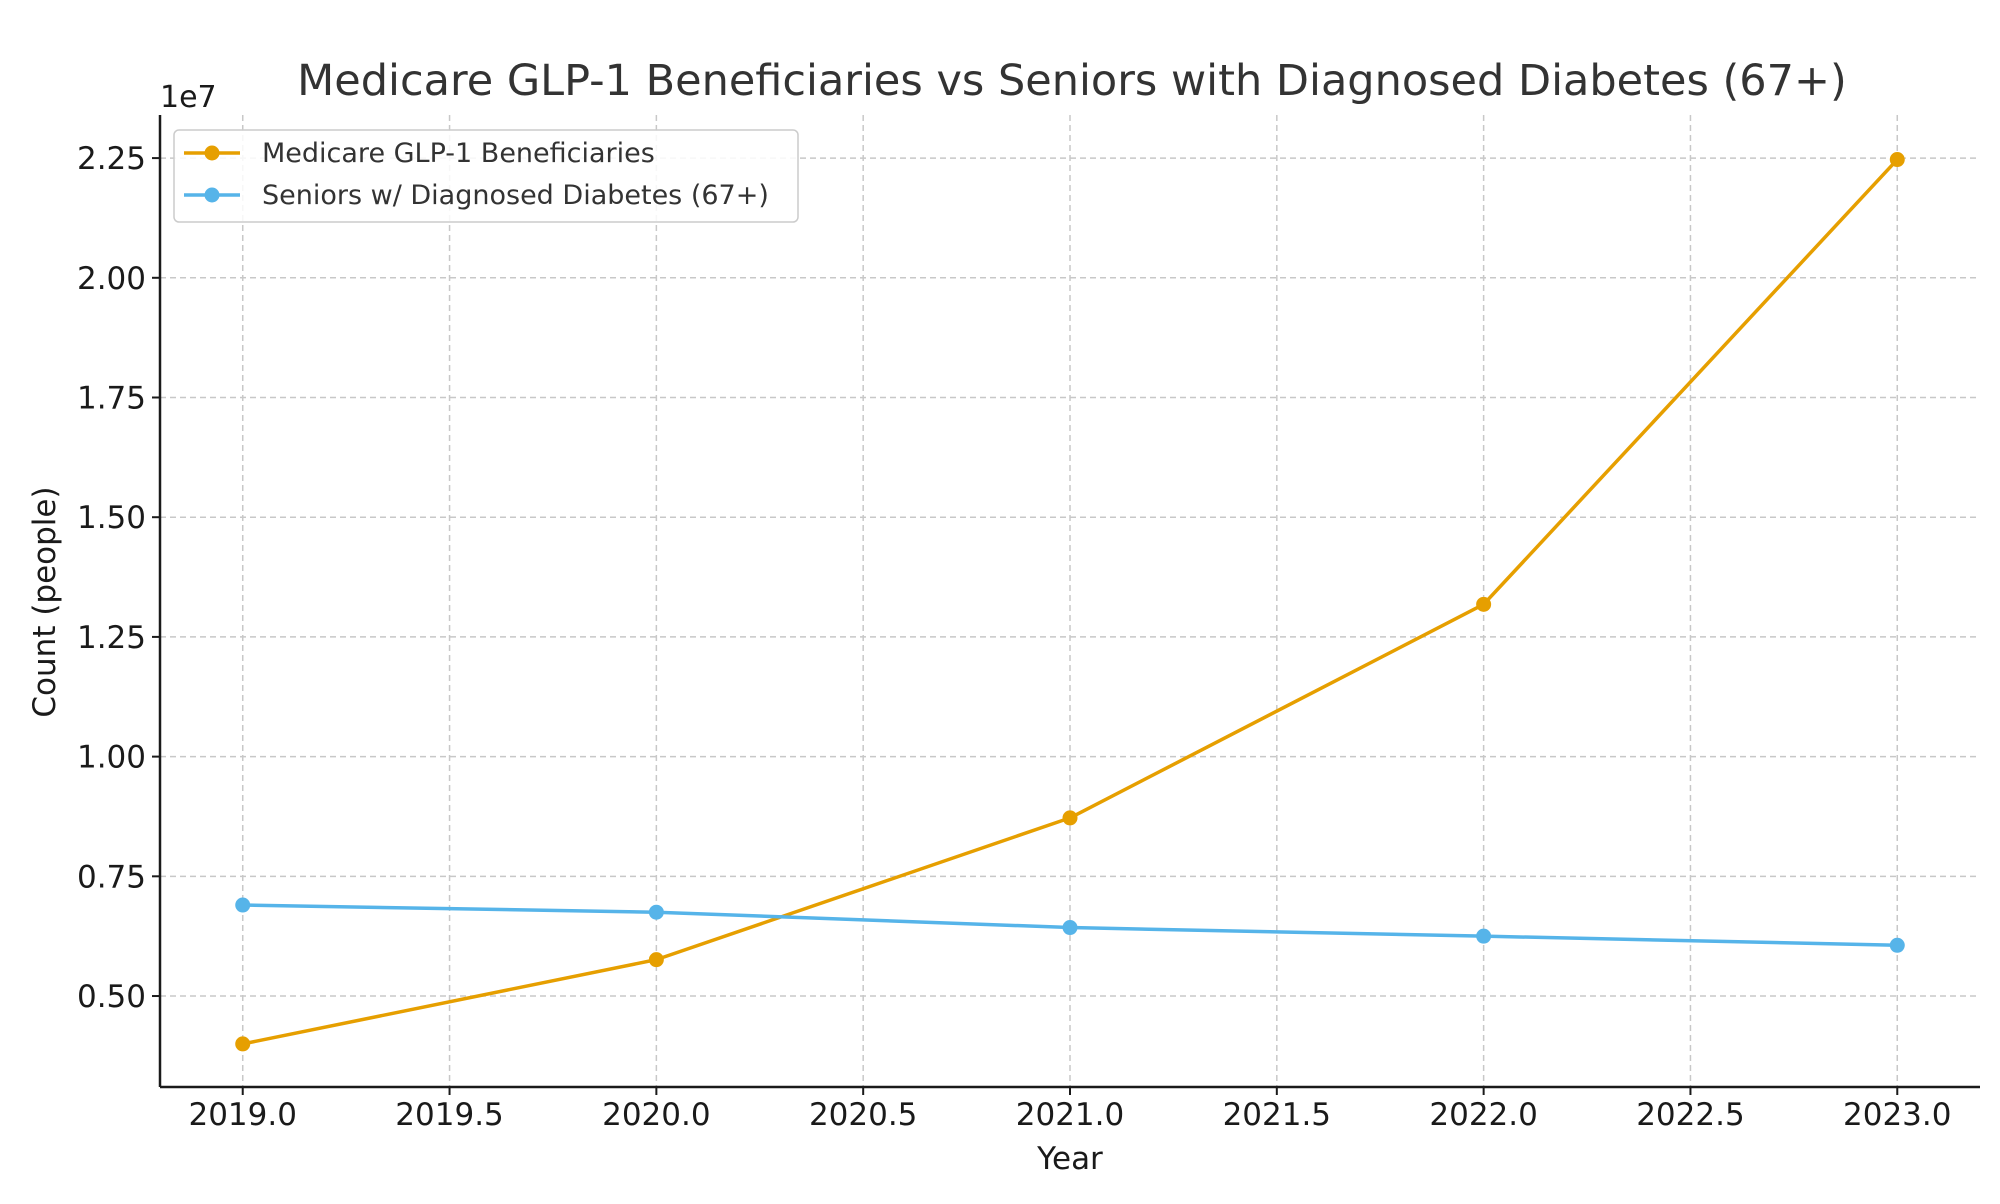  Describe the element at coordinates (1897, 1115) in the screenshot. I see `x-tick-label: 2023.0` at that location.